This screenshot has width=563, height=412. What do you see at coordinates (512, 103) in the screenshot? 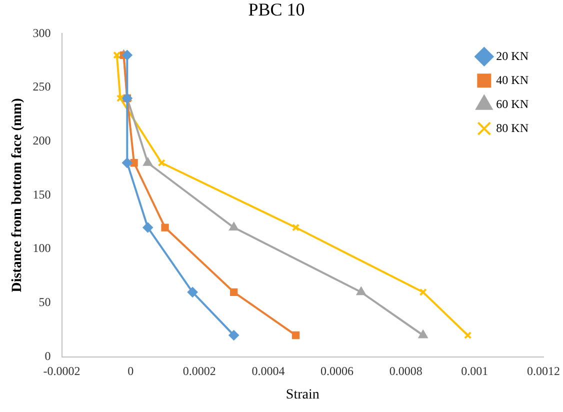
I see `legend-label: 60 KN` at bounding box center [512, 103].